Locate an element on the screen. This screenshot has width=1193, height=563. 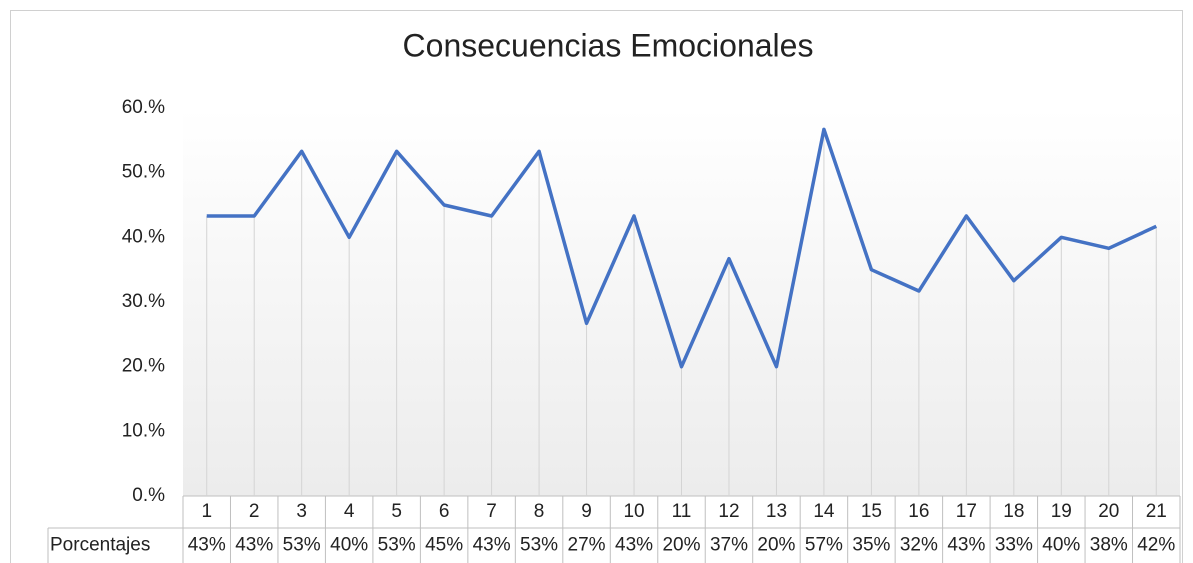
x-tick-label: 7 is located at coordinates (491, 511).